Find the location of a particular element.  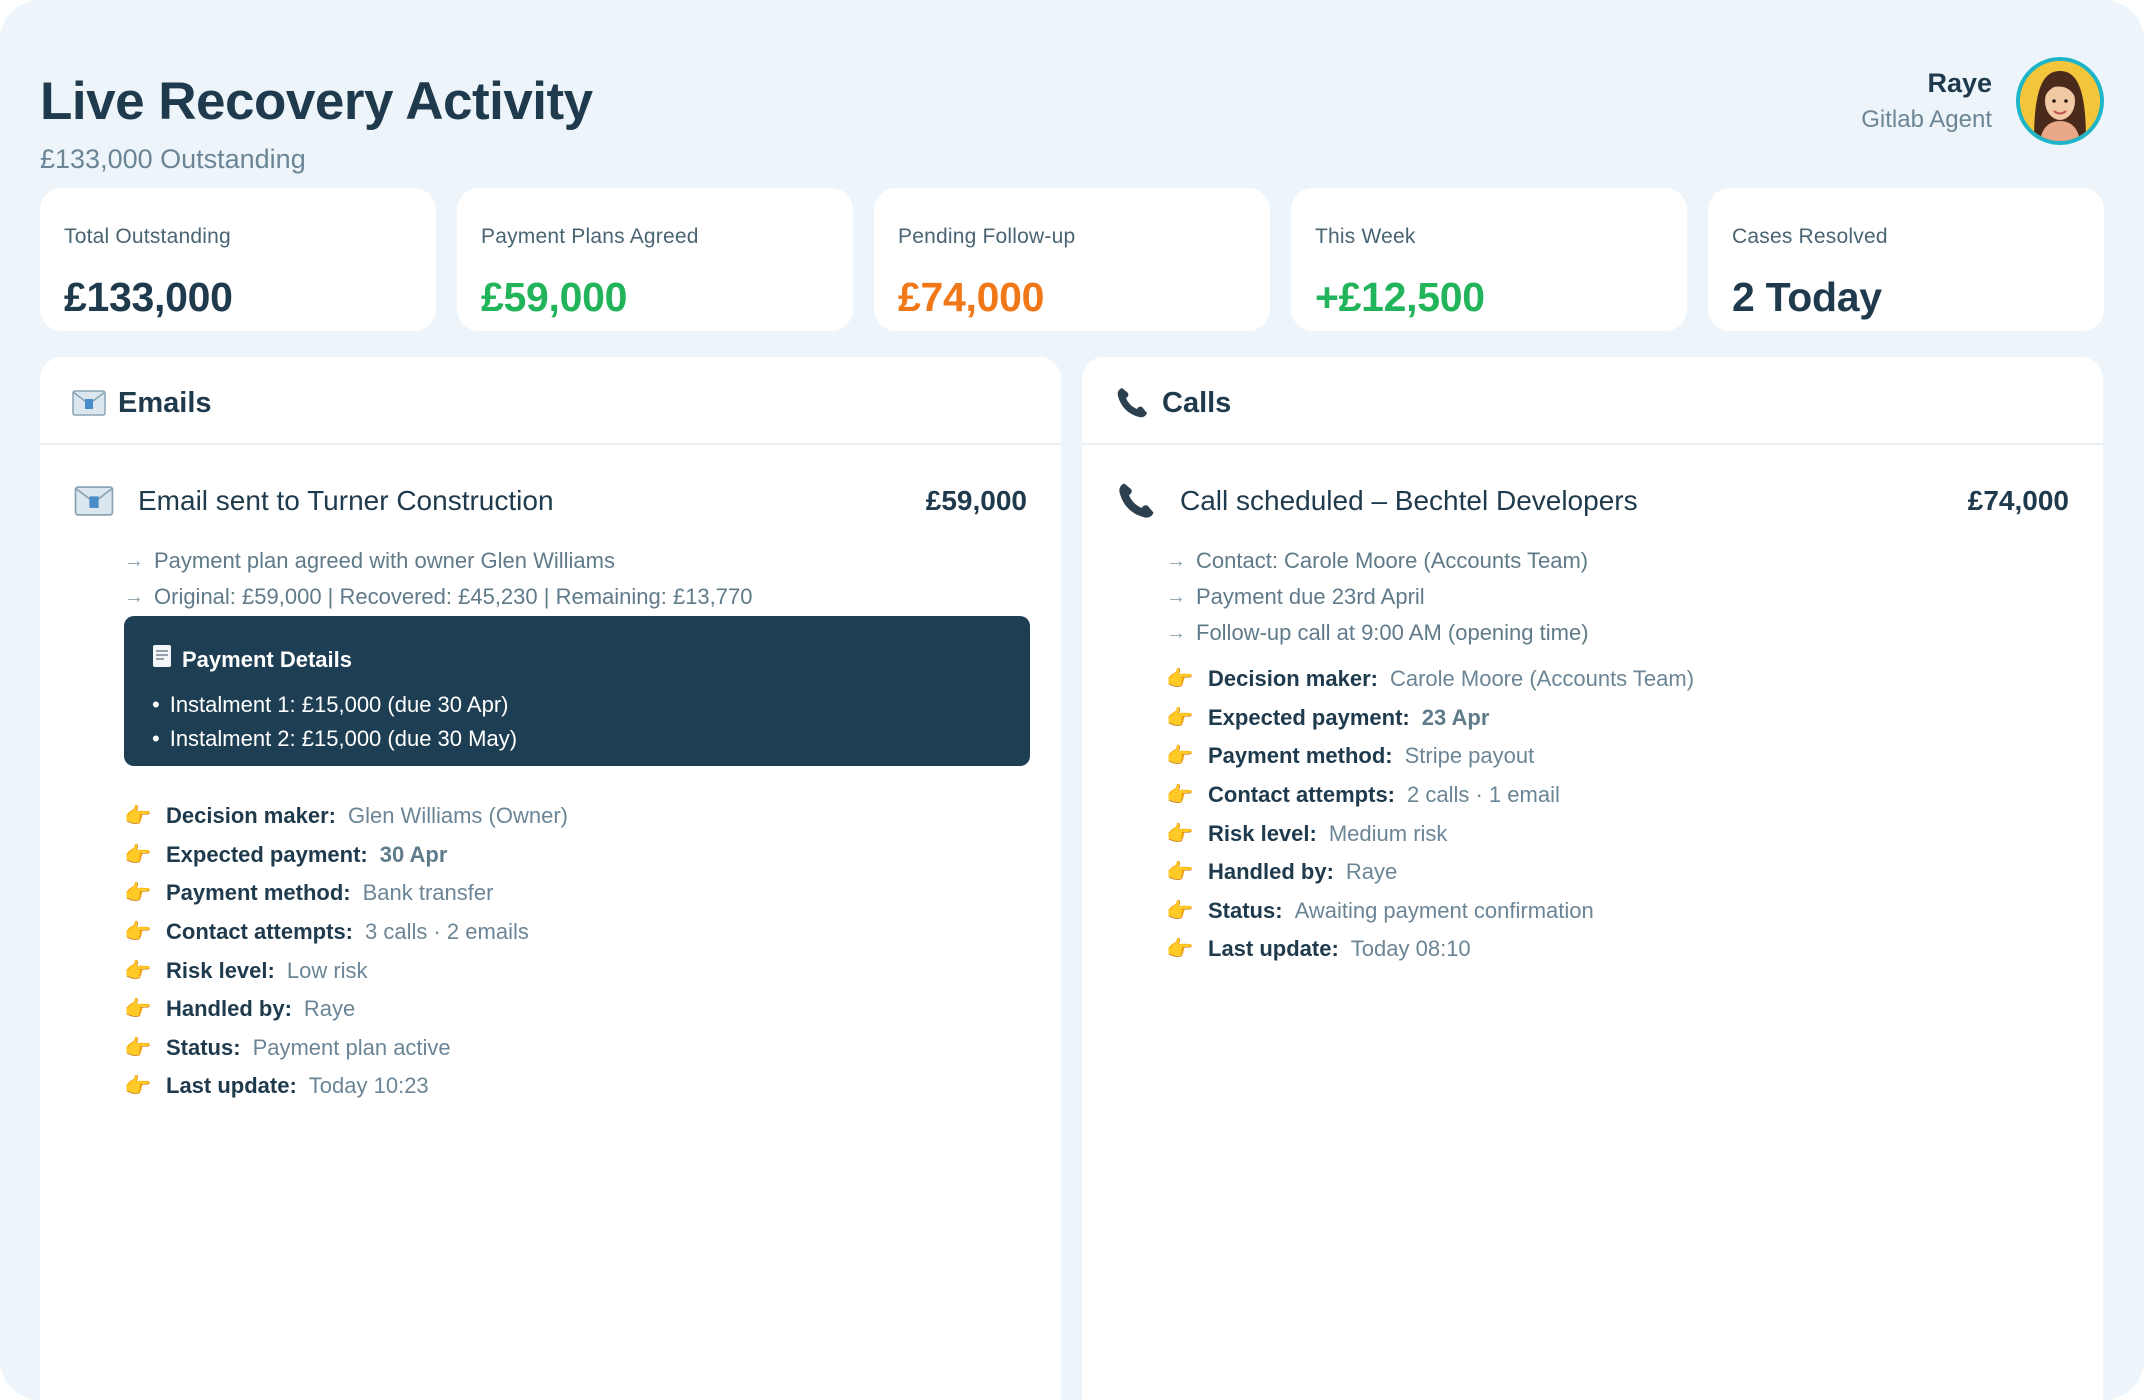

note-text: Follow-up call at 9:00 AM (opening time) is located at coordinates (1392, 632).